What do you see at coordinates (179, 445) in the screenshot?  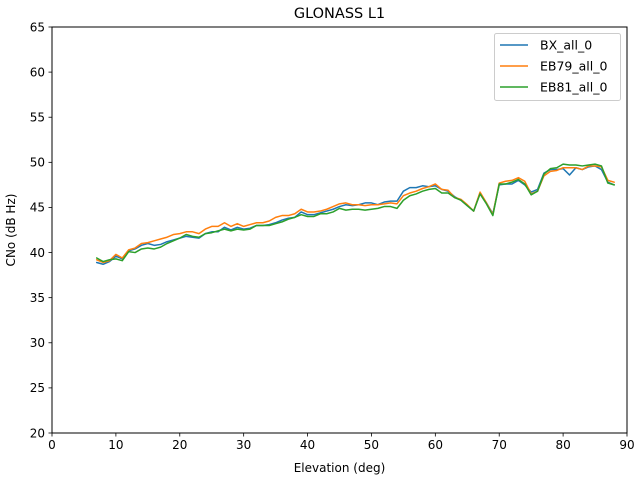 I see `x-tick-label: 20` at bounding box center [179, 445].